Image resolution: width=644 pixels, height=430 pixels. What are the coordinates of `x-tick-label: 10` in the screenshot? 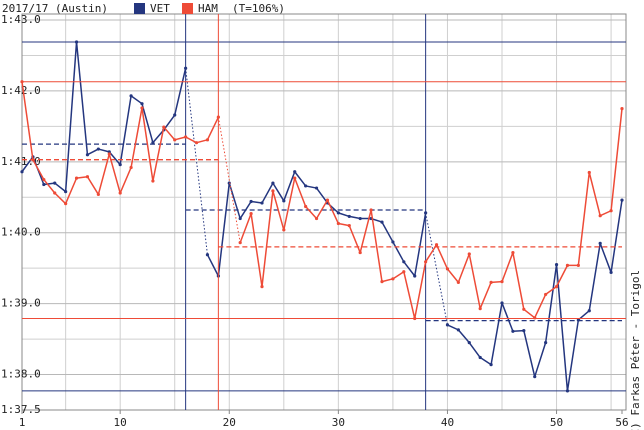 It's located at (120, 422).